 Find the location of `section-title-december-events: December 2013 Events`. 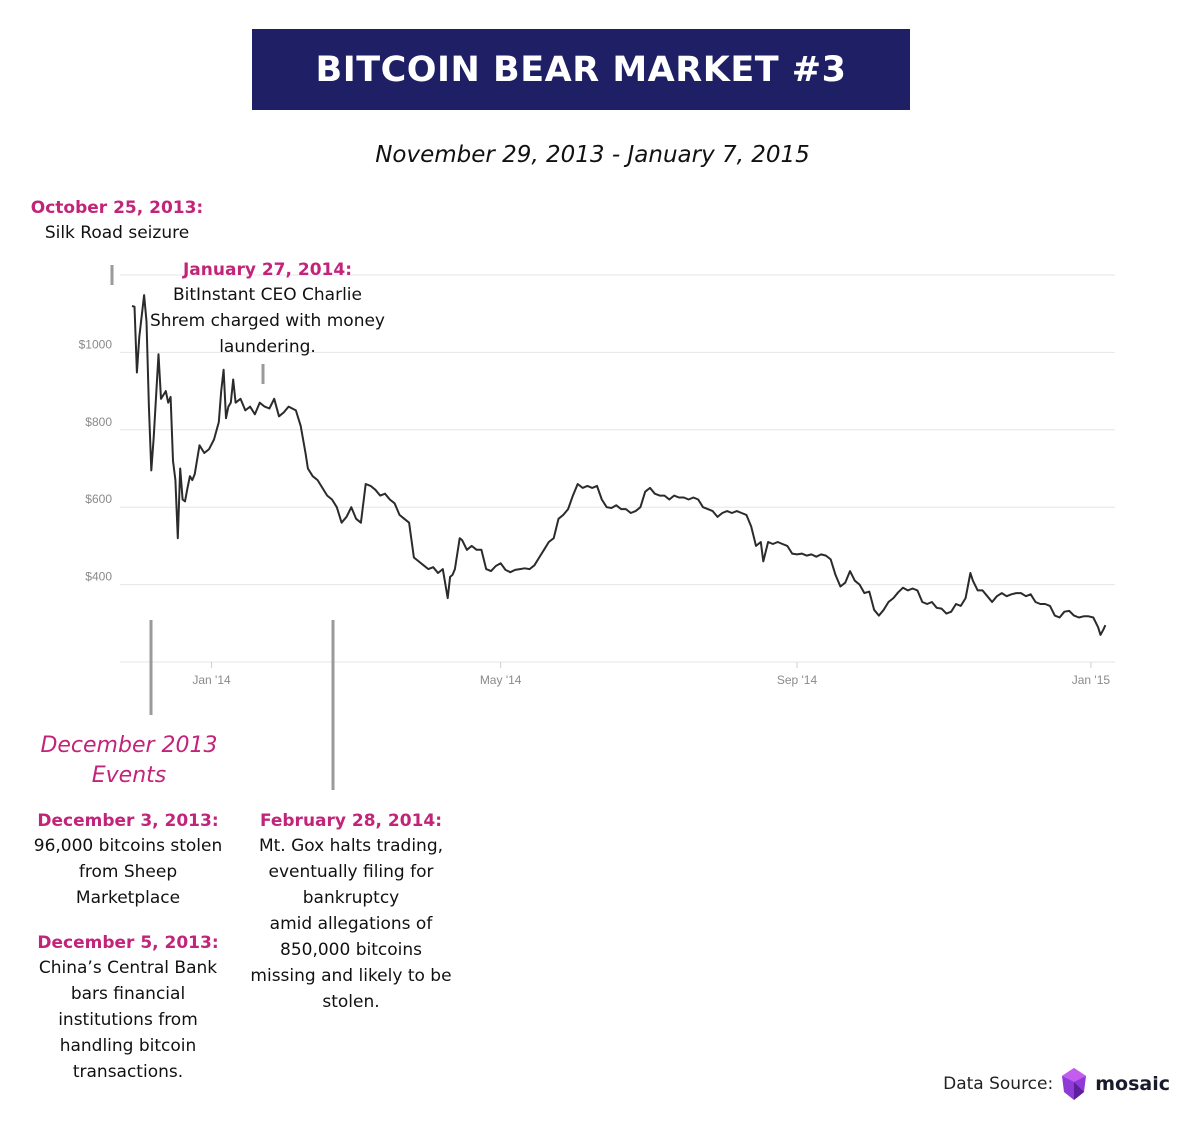

section-title-december-events: December 2013 Events is located at coordinates (129, 760).